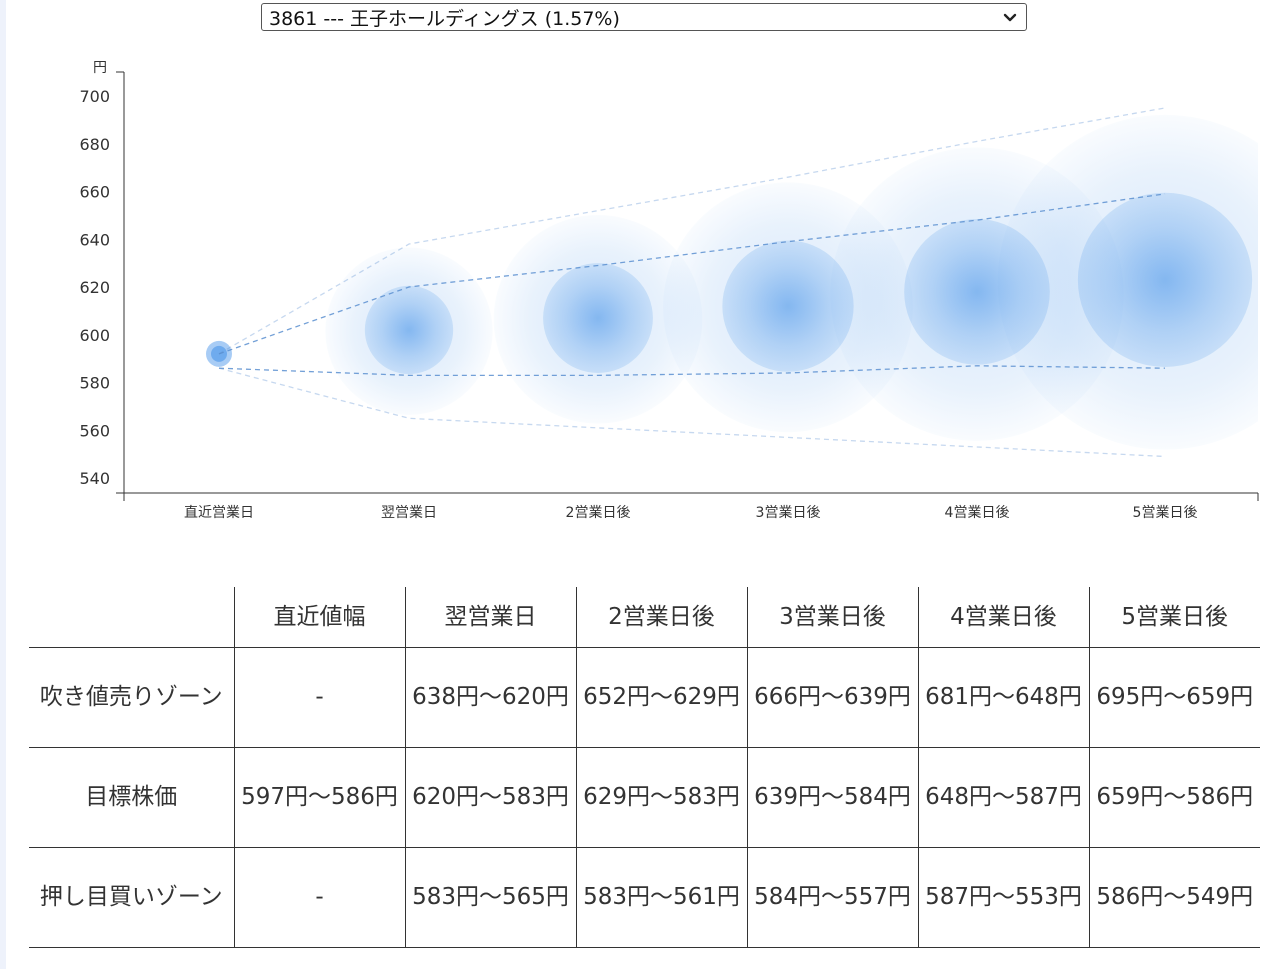 Image resolution: width=1280 pixels, height=969 pixels. What do you see at coordinates (319, 617) in the screenshot?
I see `table-header-cell: 直近値幅` at bounding box center [319, 617].